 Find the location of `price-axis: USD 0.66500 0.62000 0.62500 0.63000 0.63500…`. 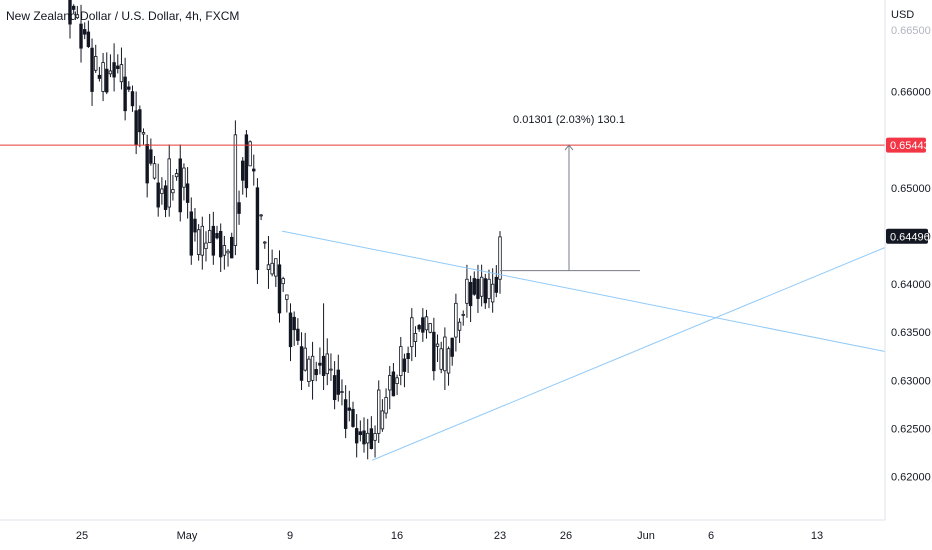

price-axis: USD 0.66500 0.62000 0.62500 0.63000 0.63500… is located at coordinates (907, 260).